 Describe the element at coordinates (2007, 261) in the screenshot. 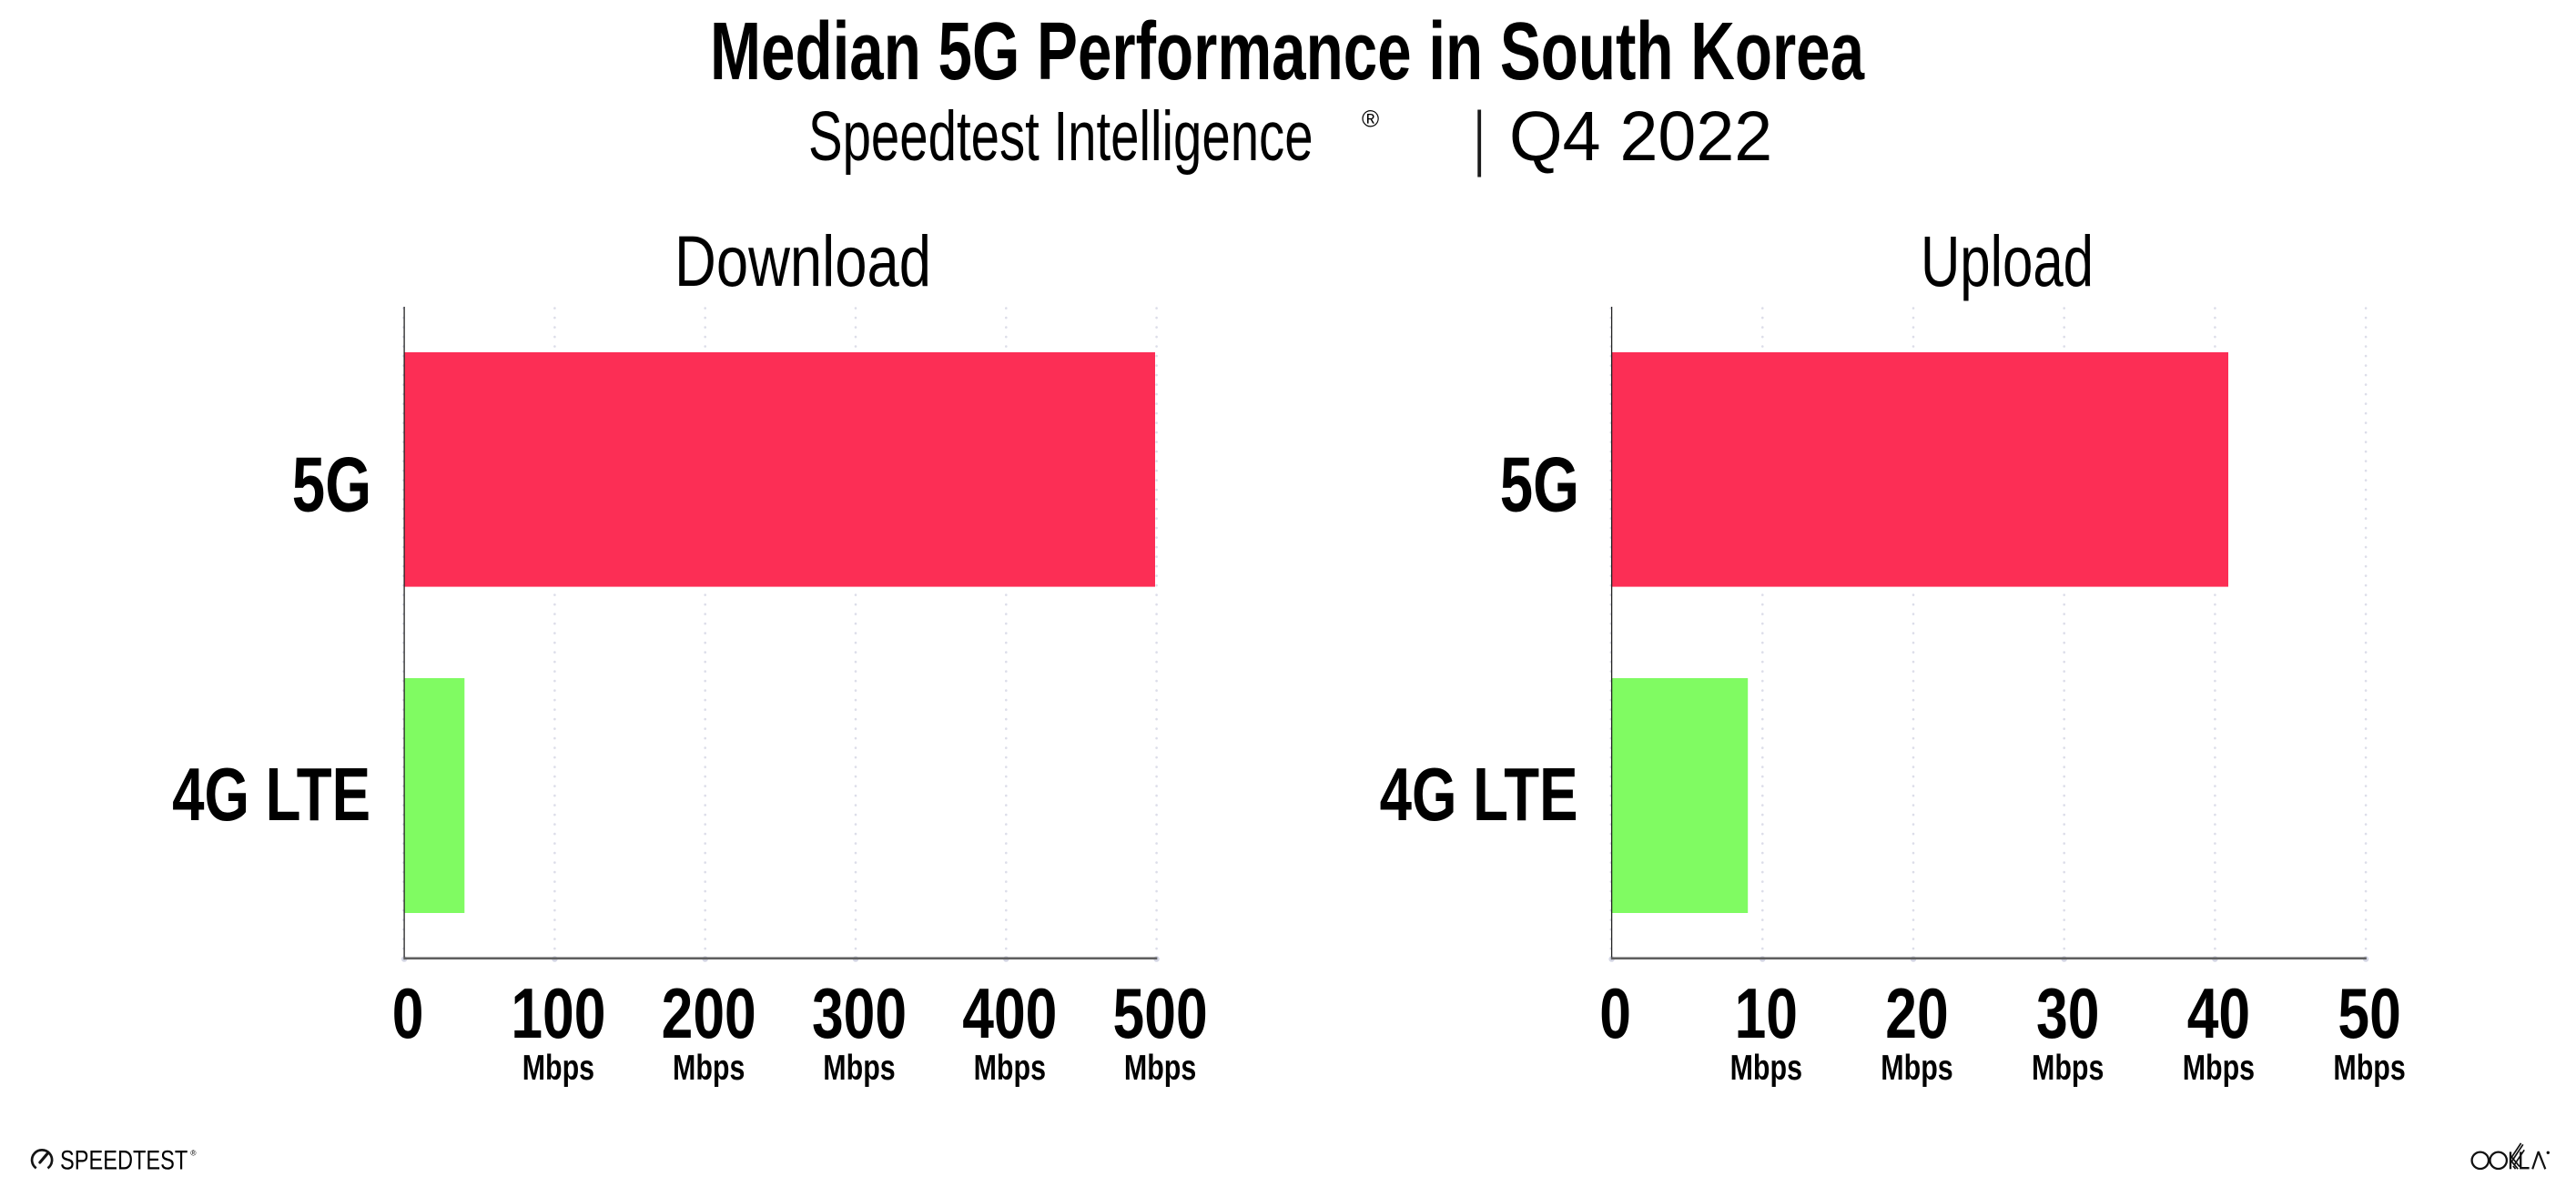

I see `svg-text: Upload` at that location.